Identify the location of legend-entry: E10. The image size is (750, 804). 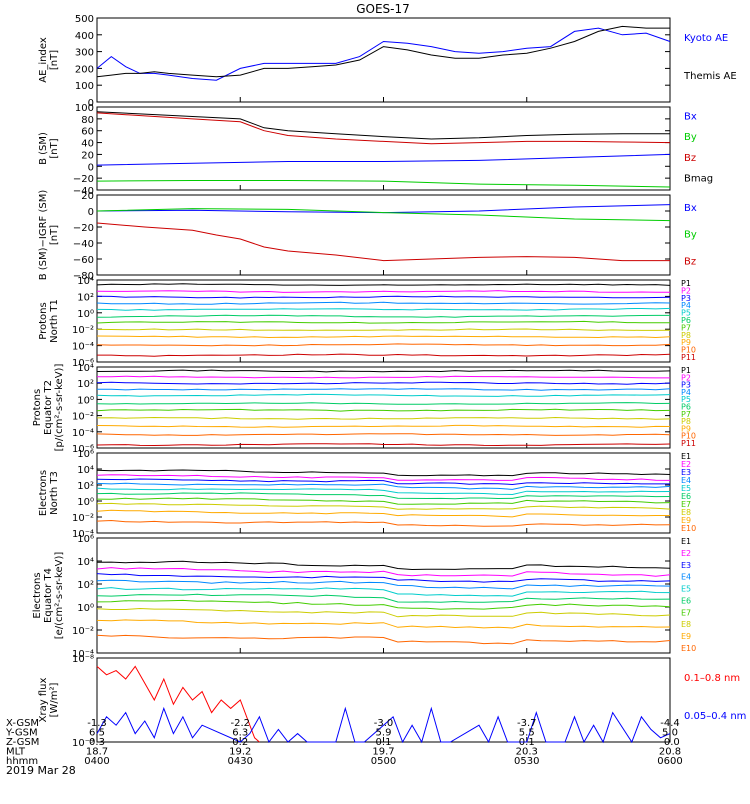
(688, 648).